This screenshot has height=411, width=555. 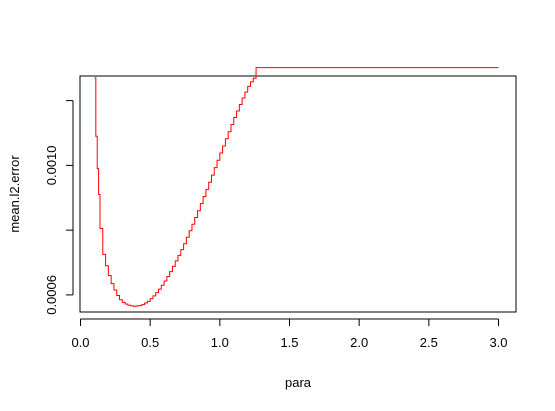 What do you see at coordinates (359, 342) in the screenshot?
I see `x-tick-label: 2.0` at bounding box center [359, 342].